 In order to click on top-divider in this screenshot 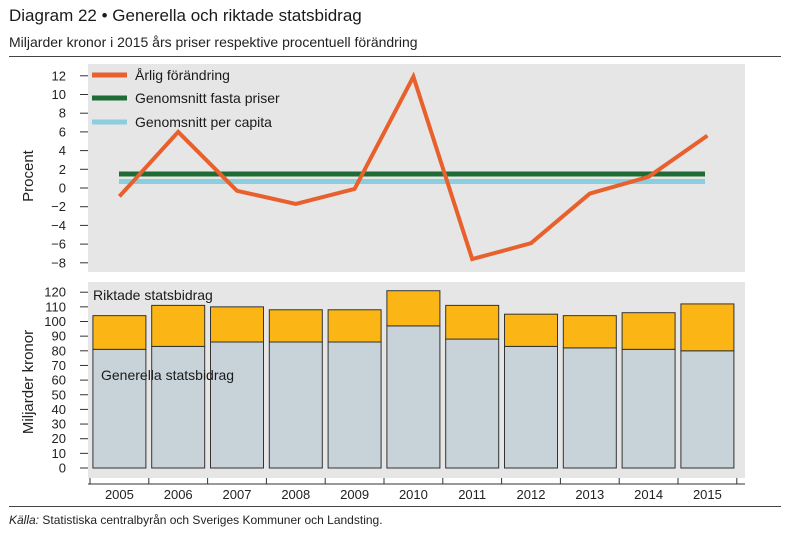, I will do `click(395, 56)`.